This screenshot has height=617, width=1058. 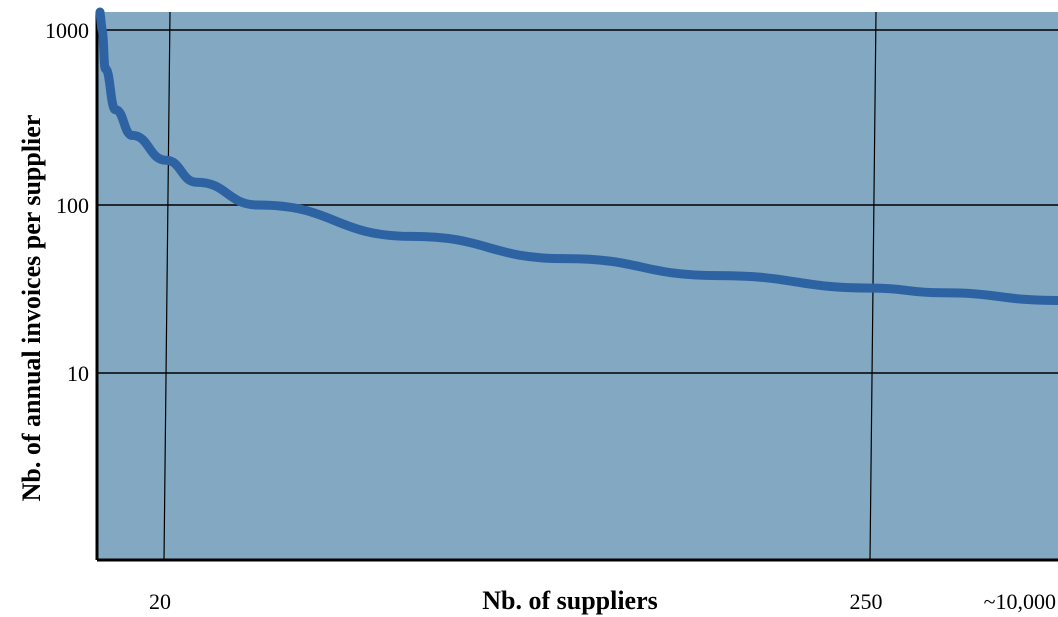 What do you see at coordinates (67, 30) in the screenshot?
I see `y-tick-label: 1000` at bounding box center [67, 30].